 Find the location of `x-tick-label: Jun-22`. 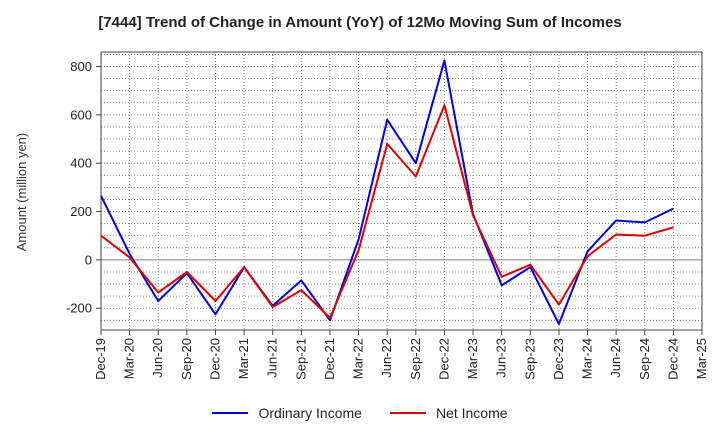

x-tick-label: Jun-22 is located at coordinates (386, 358).